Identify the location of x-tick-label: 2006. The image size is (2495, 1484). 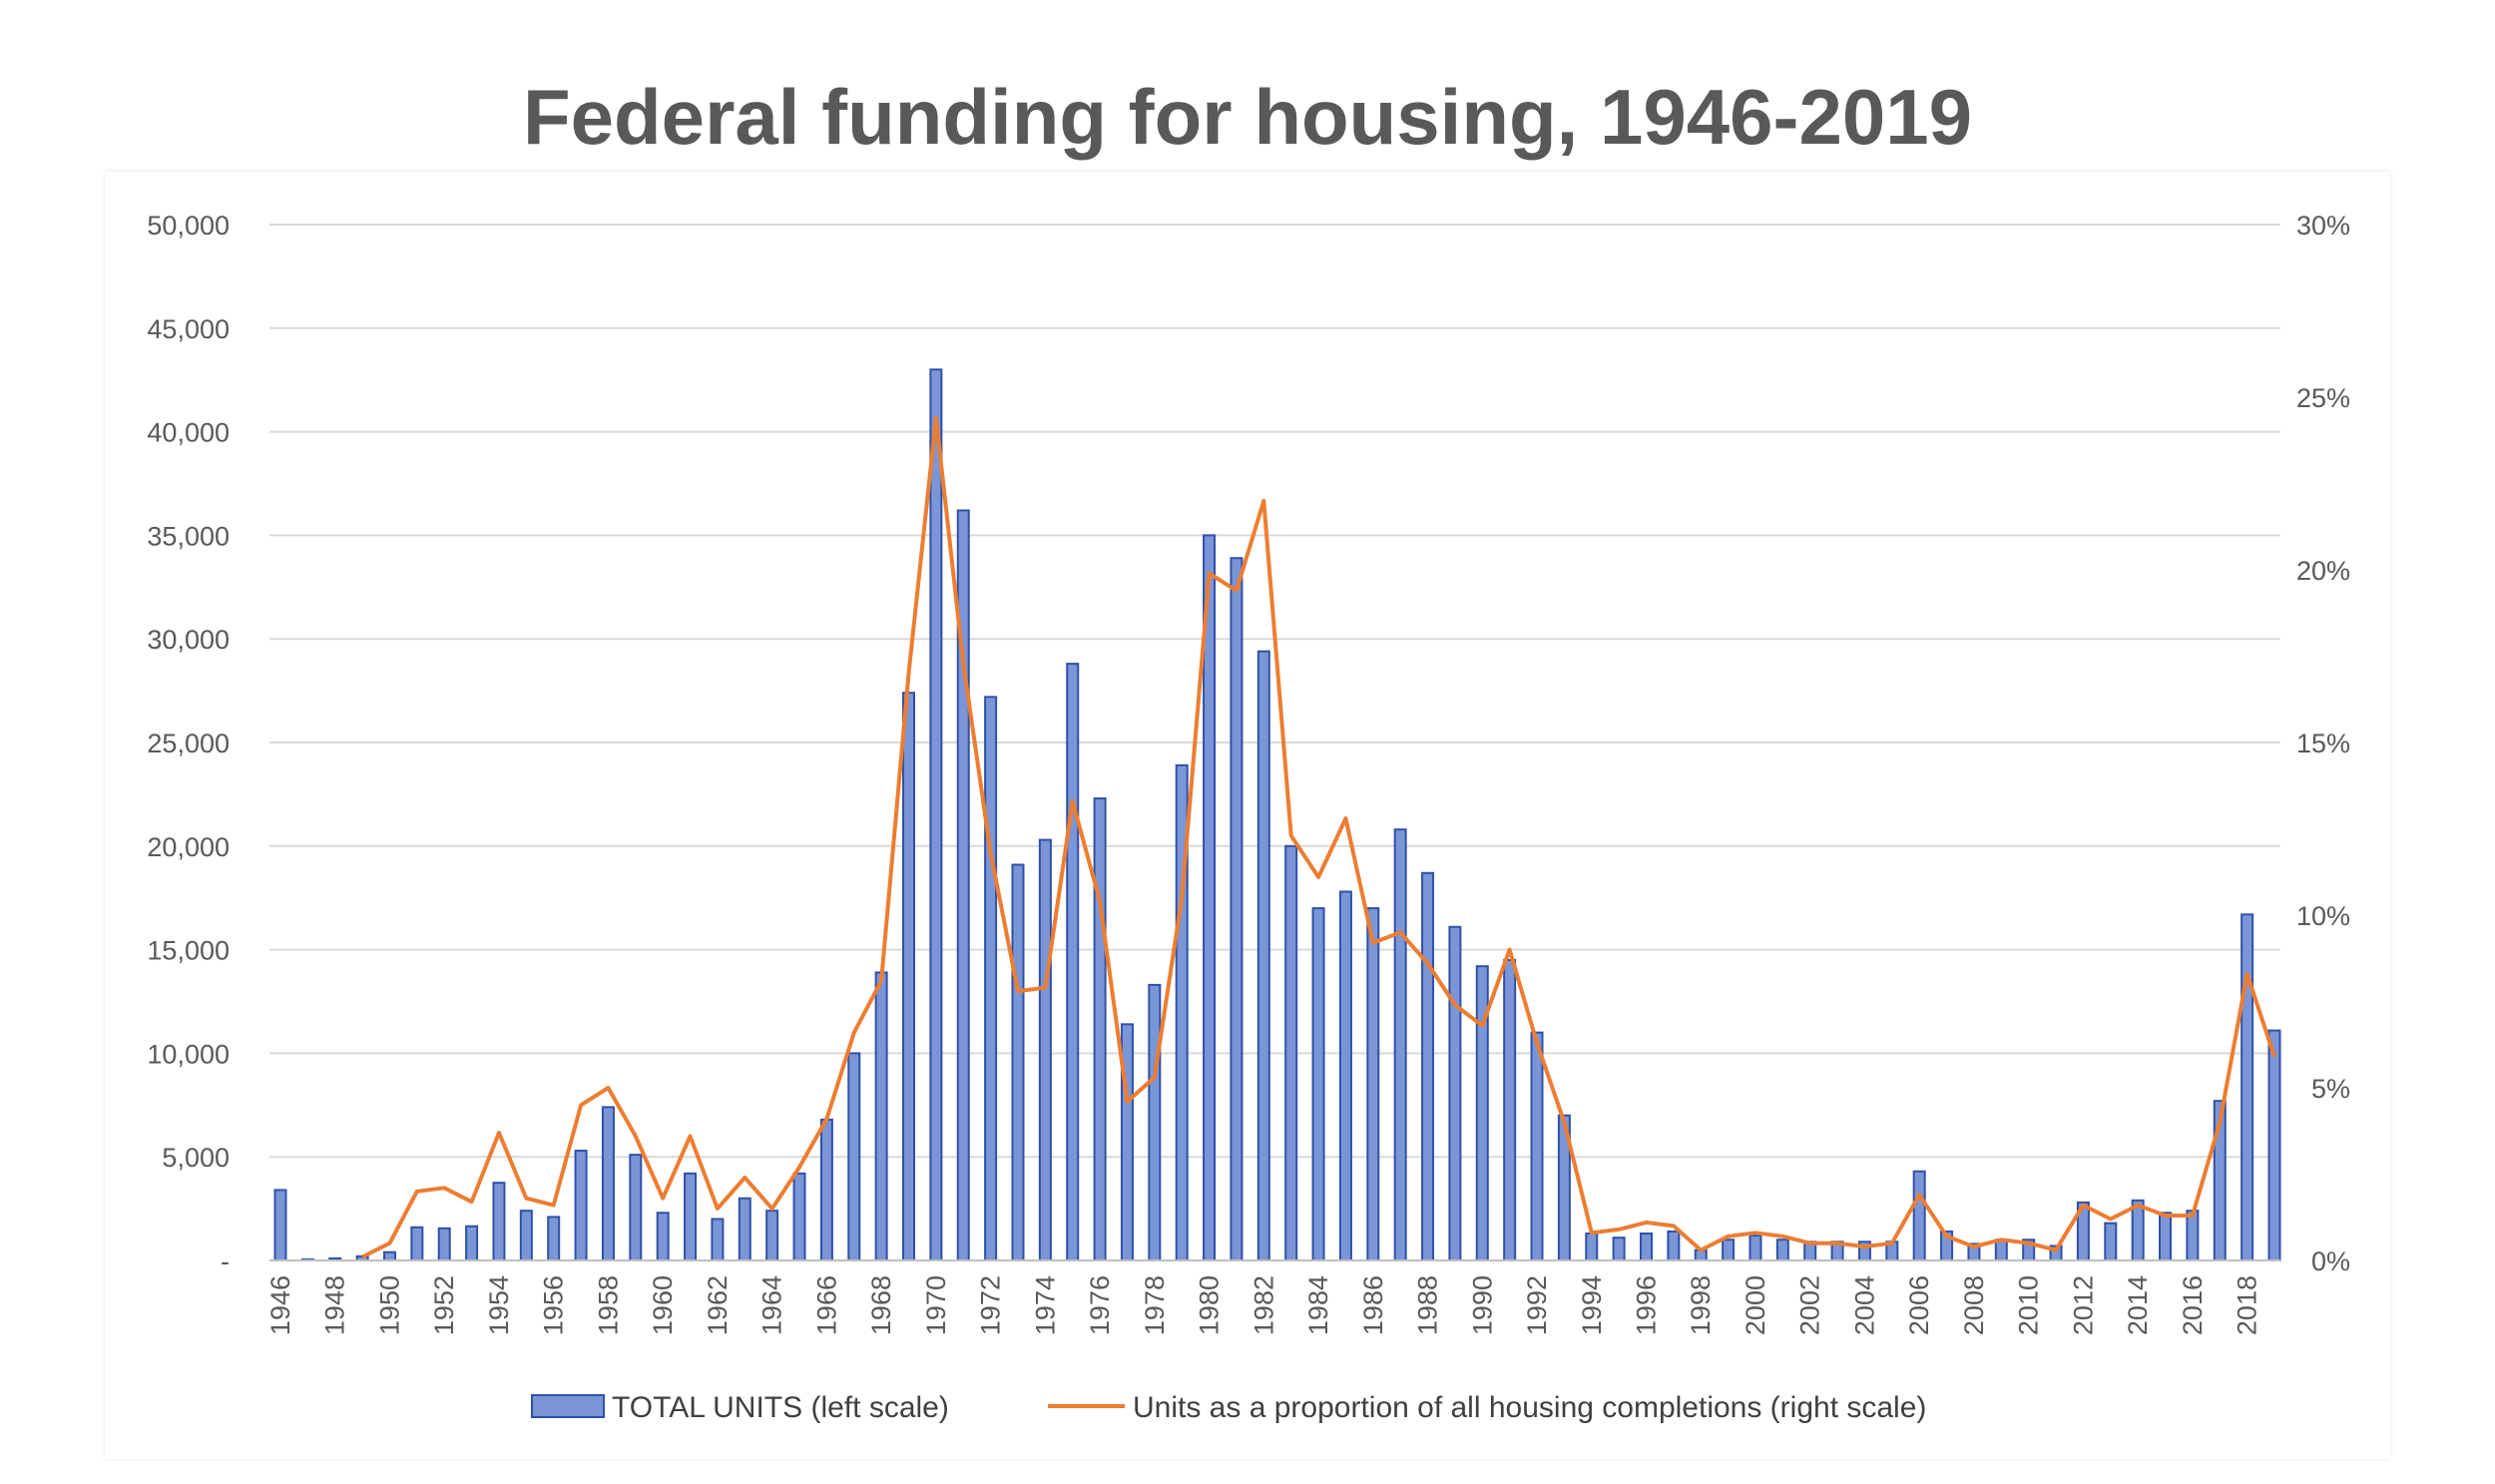
(1919, 1305).